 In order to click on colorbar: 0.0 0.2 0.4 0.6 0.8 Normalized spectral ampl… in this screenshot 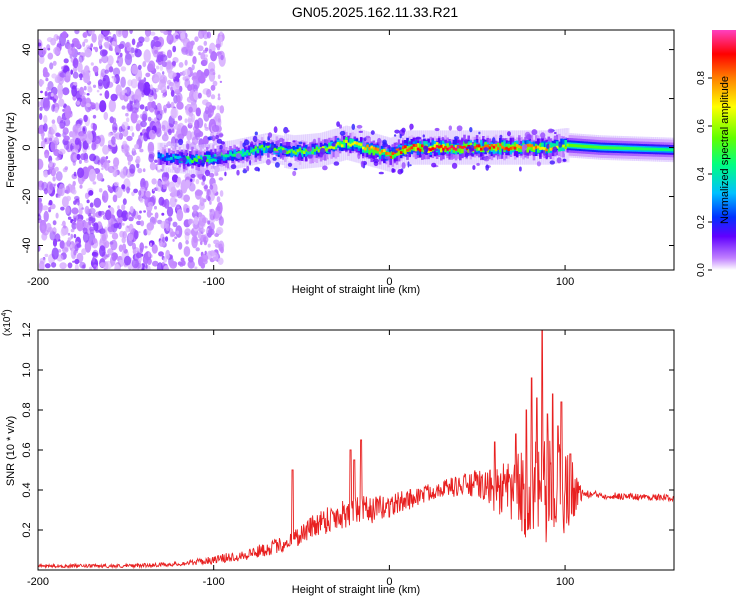, I will do `click(716, 153)`.